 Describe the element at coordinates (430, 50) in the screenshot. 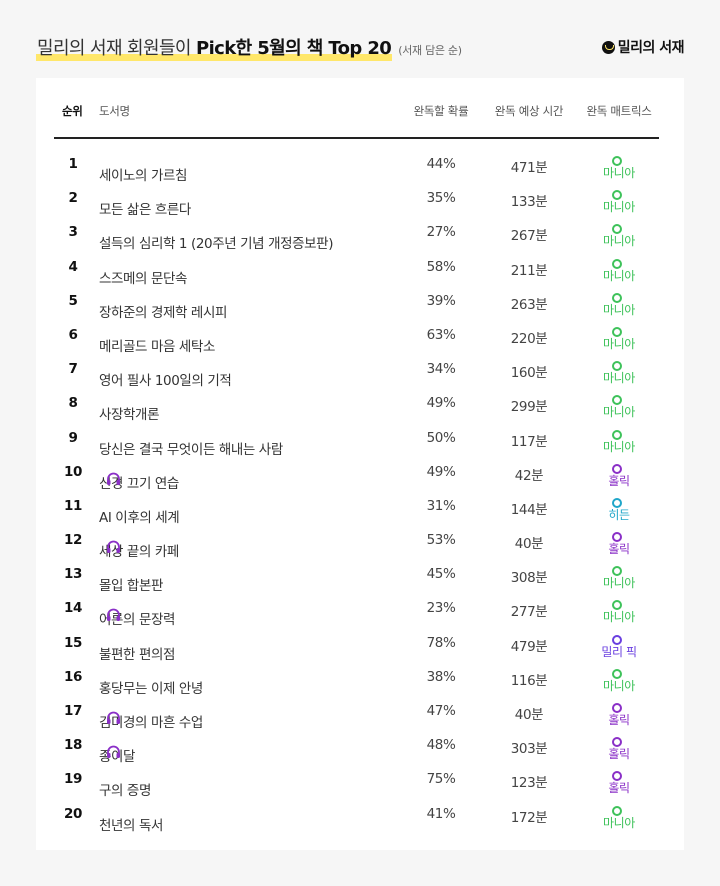

I see `title-subtitle: (서재 담은 순)` at that location.